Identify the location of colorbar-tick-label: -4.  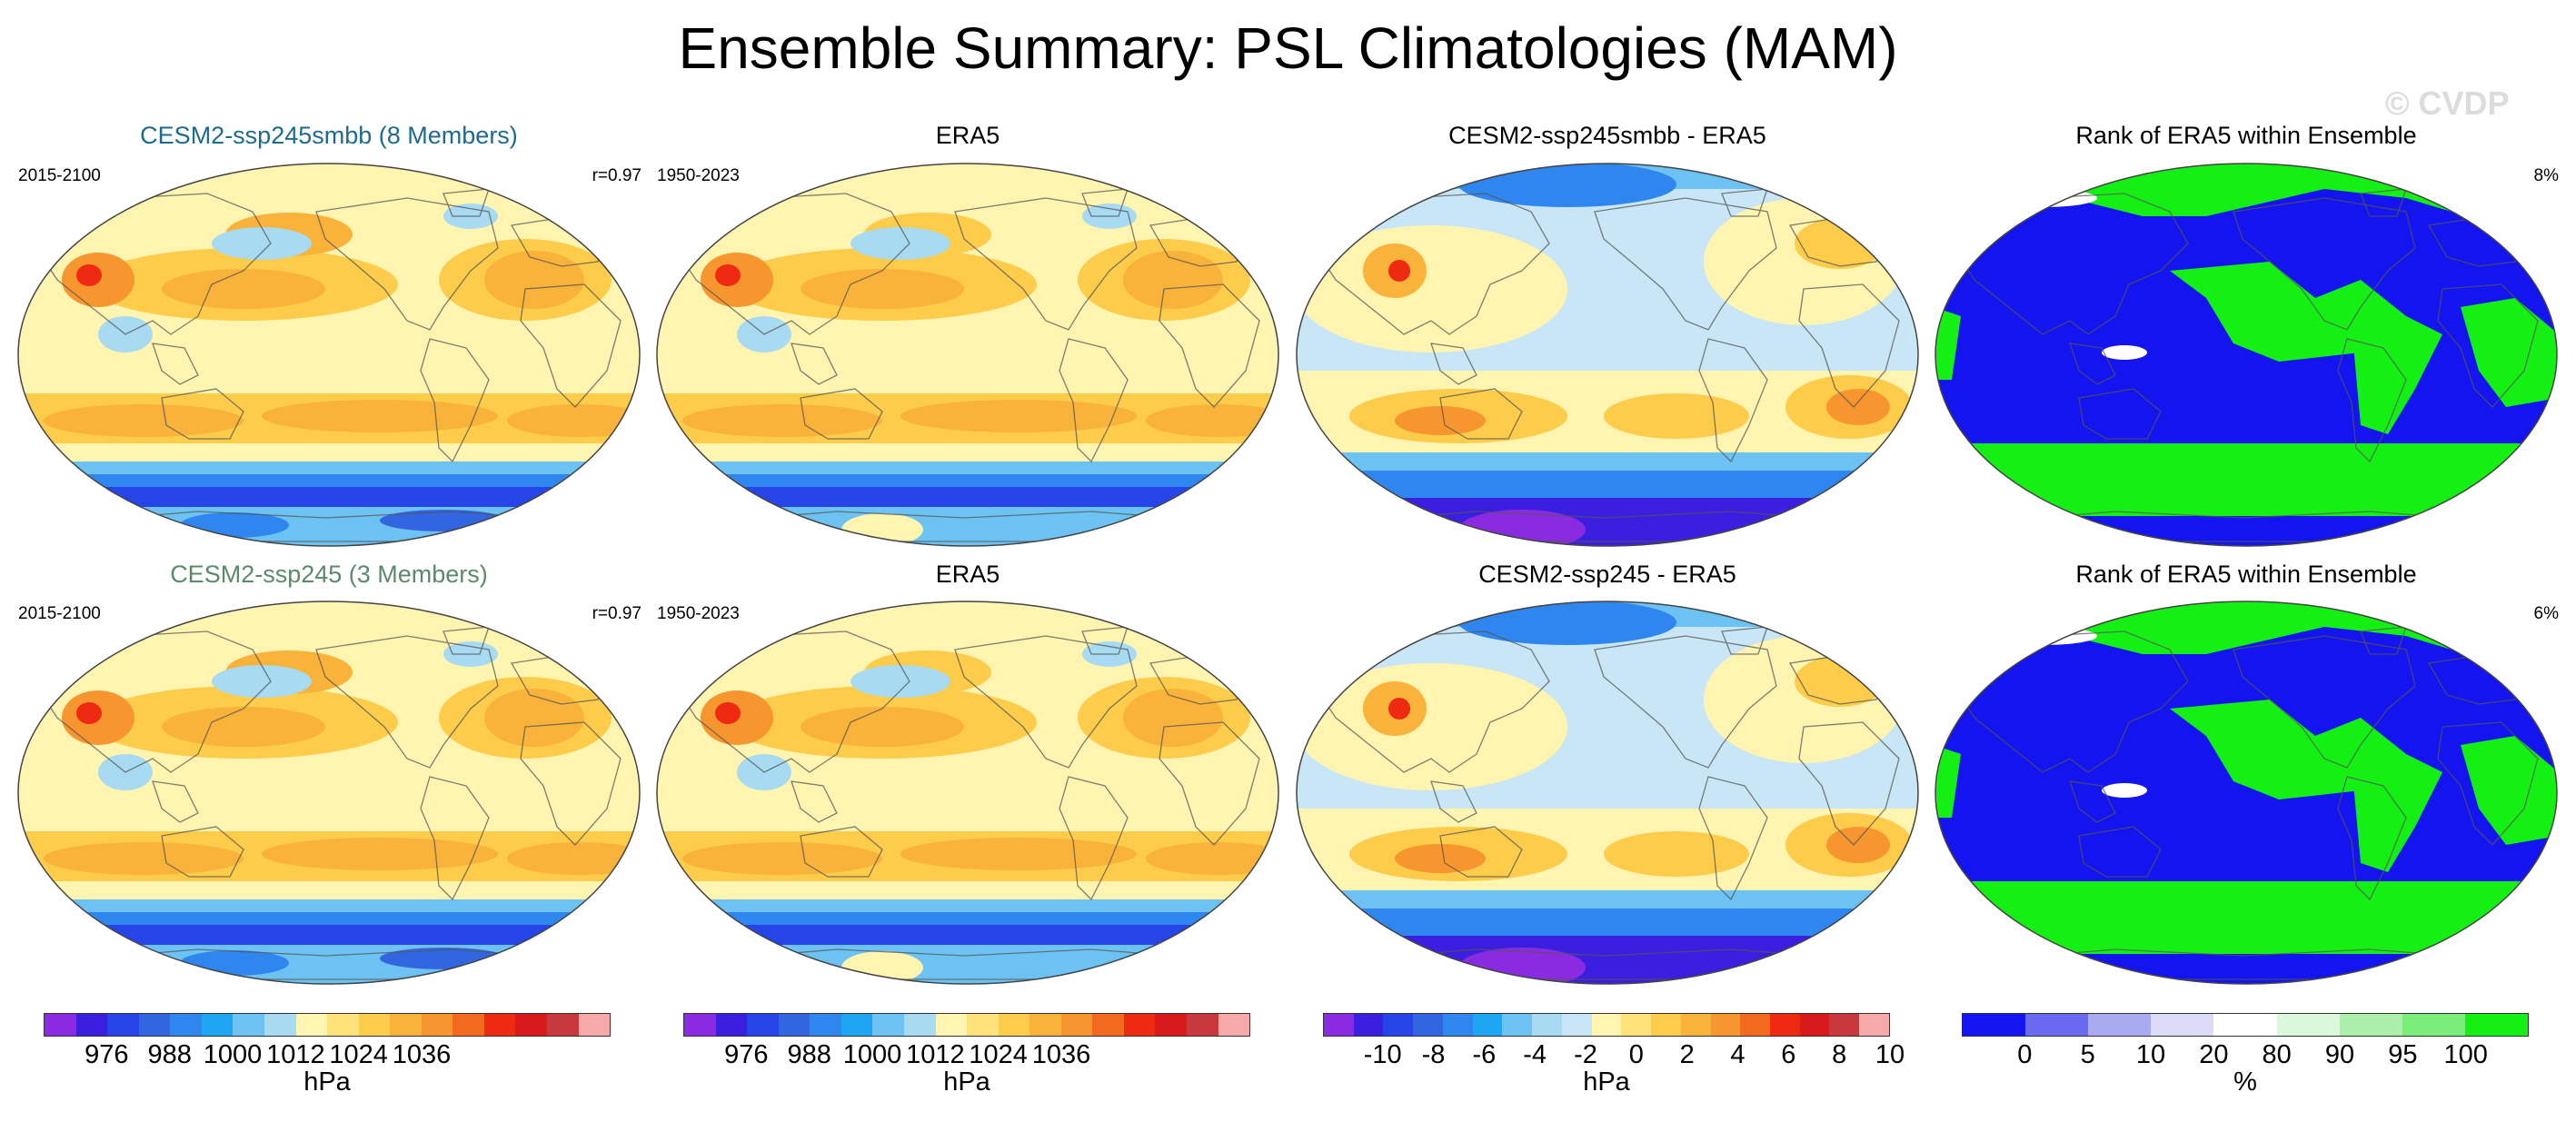
(1535, 1054).